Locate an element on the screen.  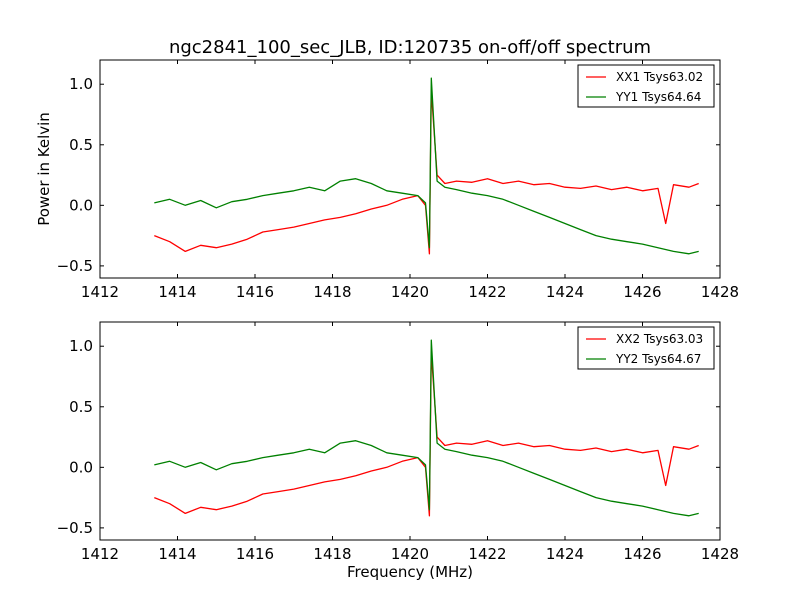
y-axis-label: Power in Kelvin is located at coordinates (44, 169).